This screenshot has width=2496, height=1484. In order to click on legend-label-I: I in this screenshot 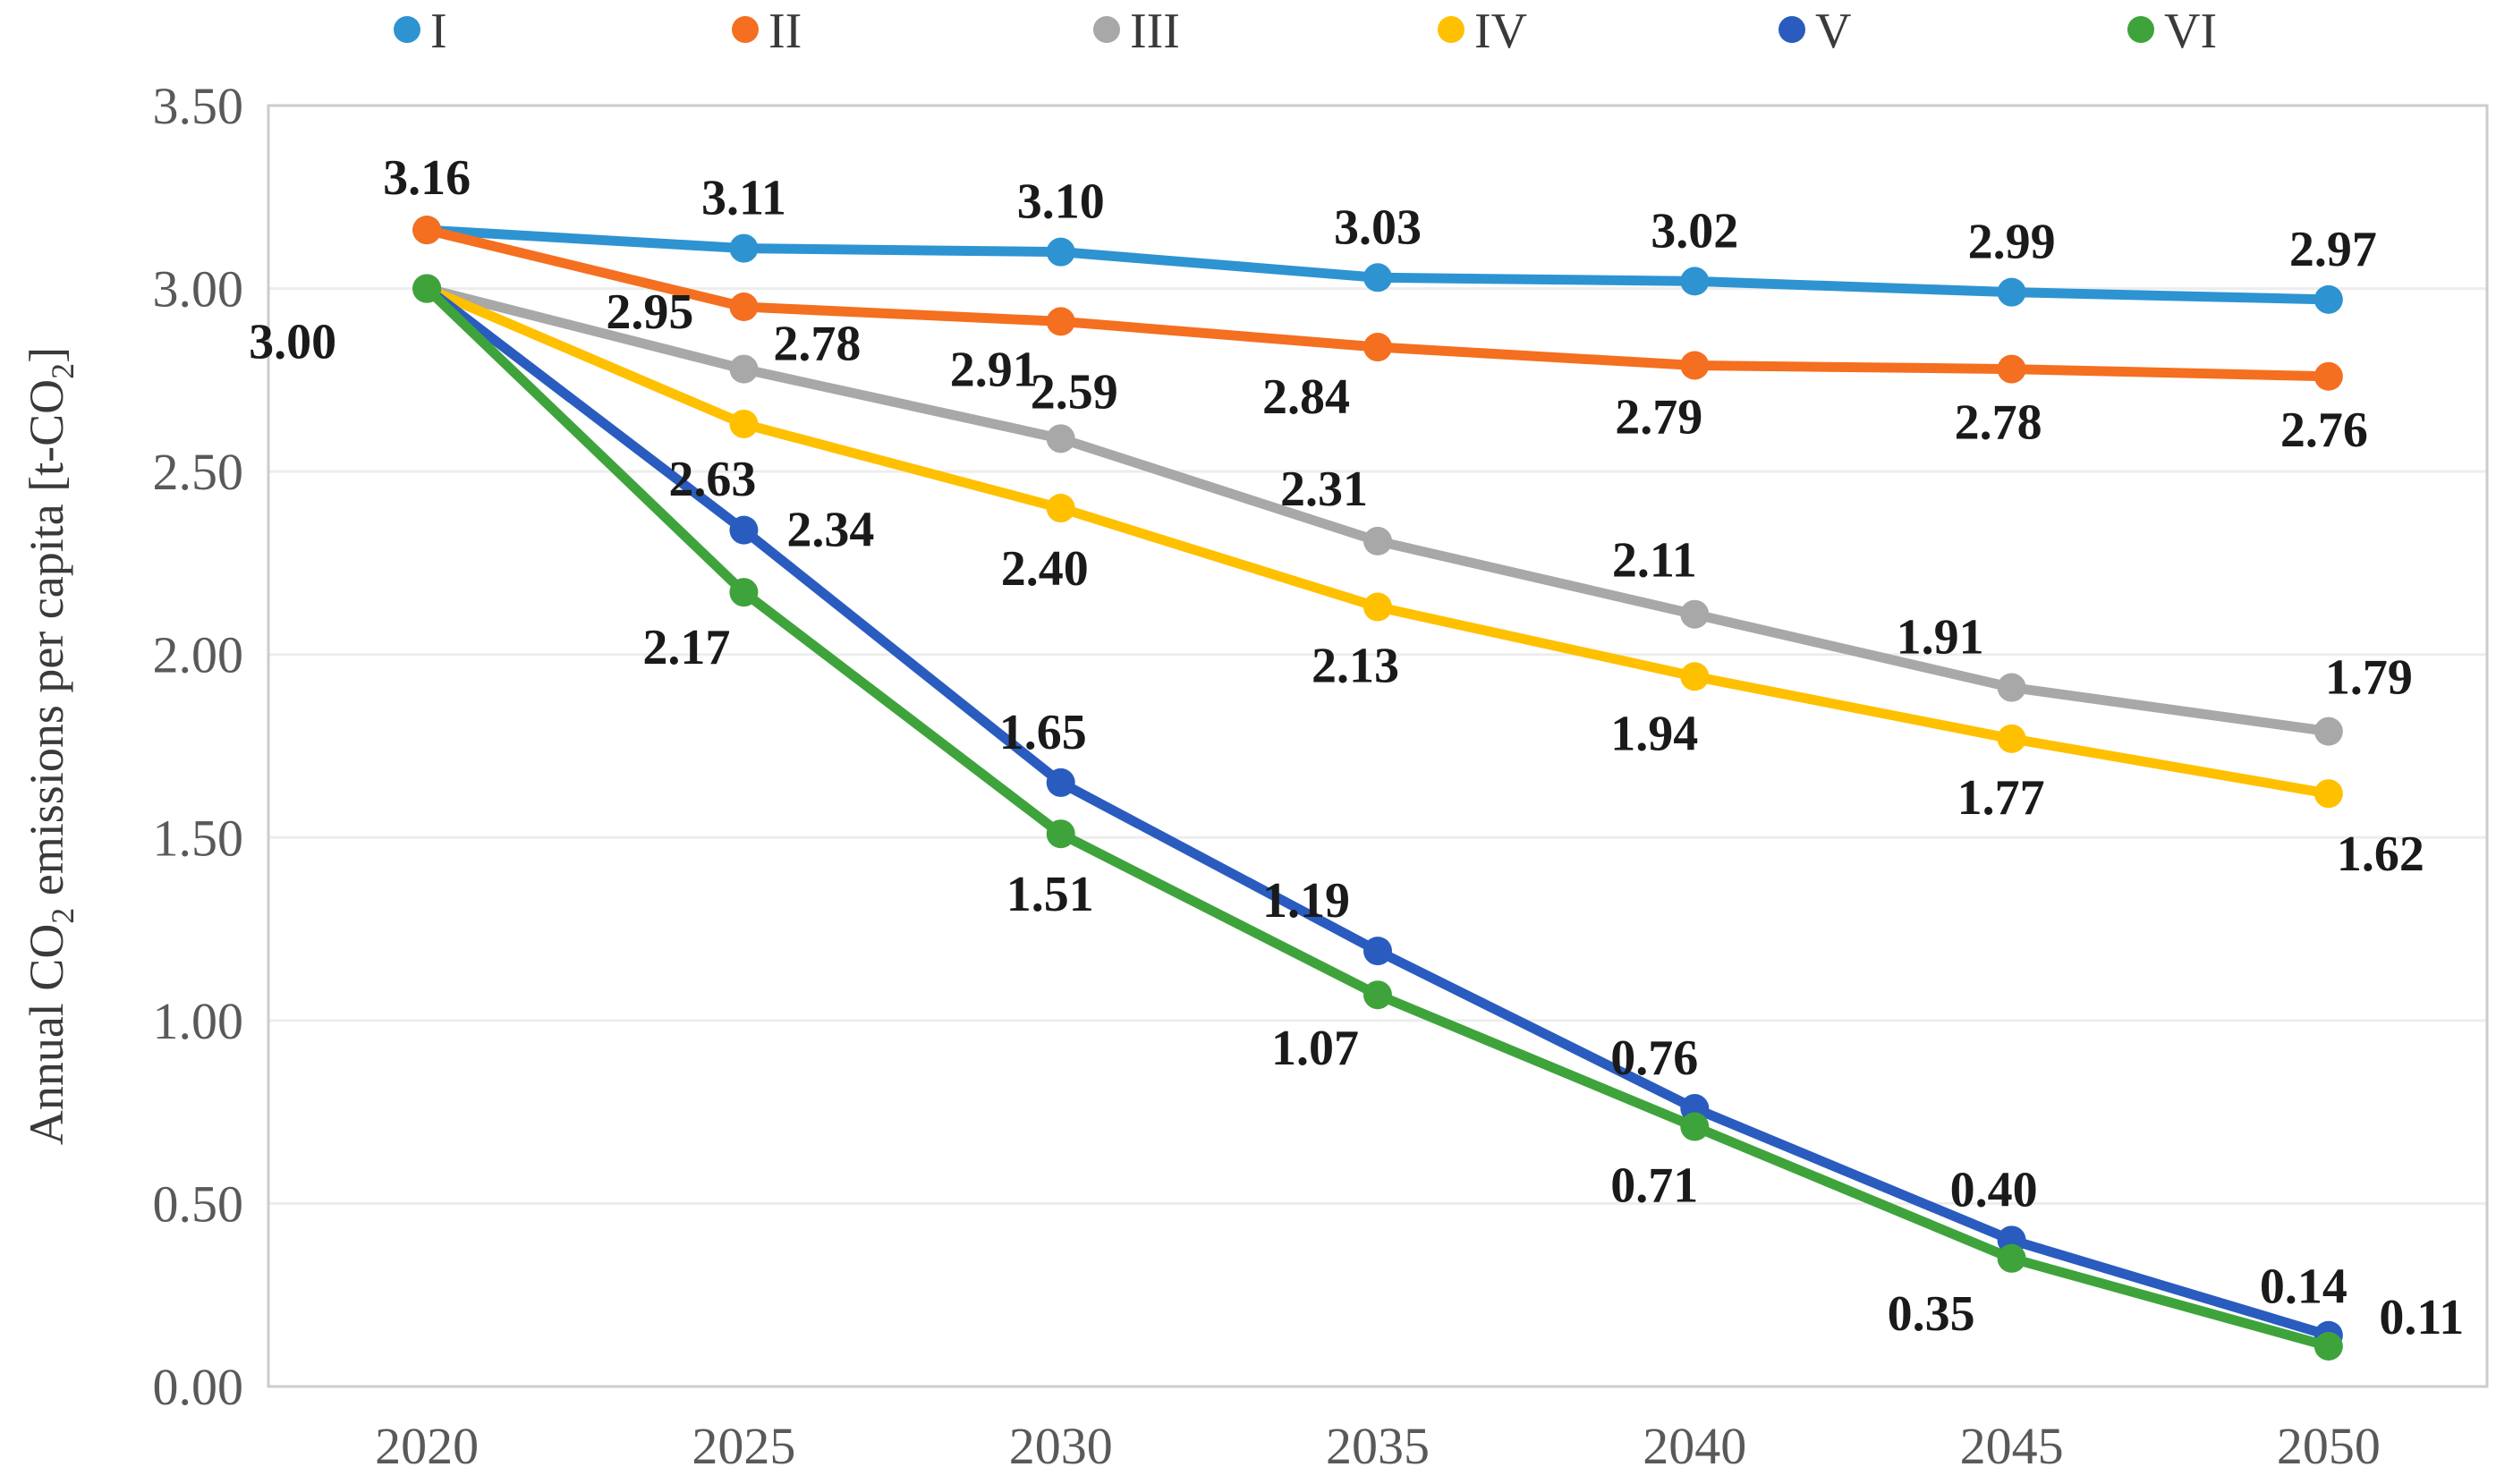, I will do `click(438, 31)`.